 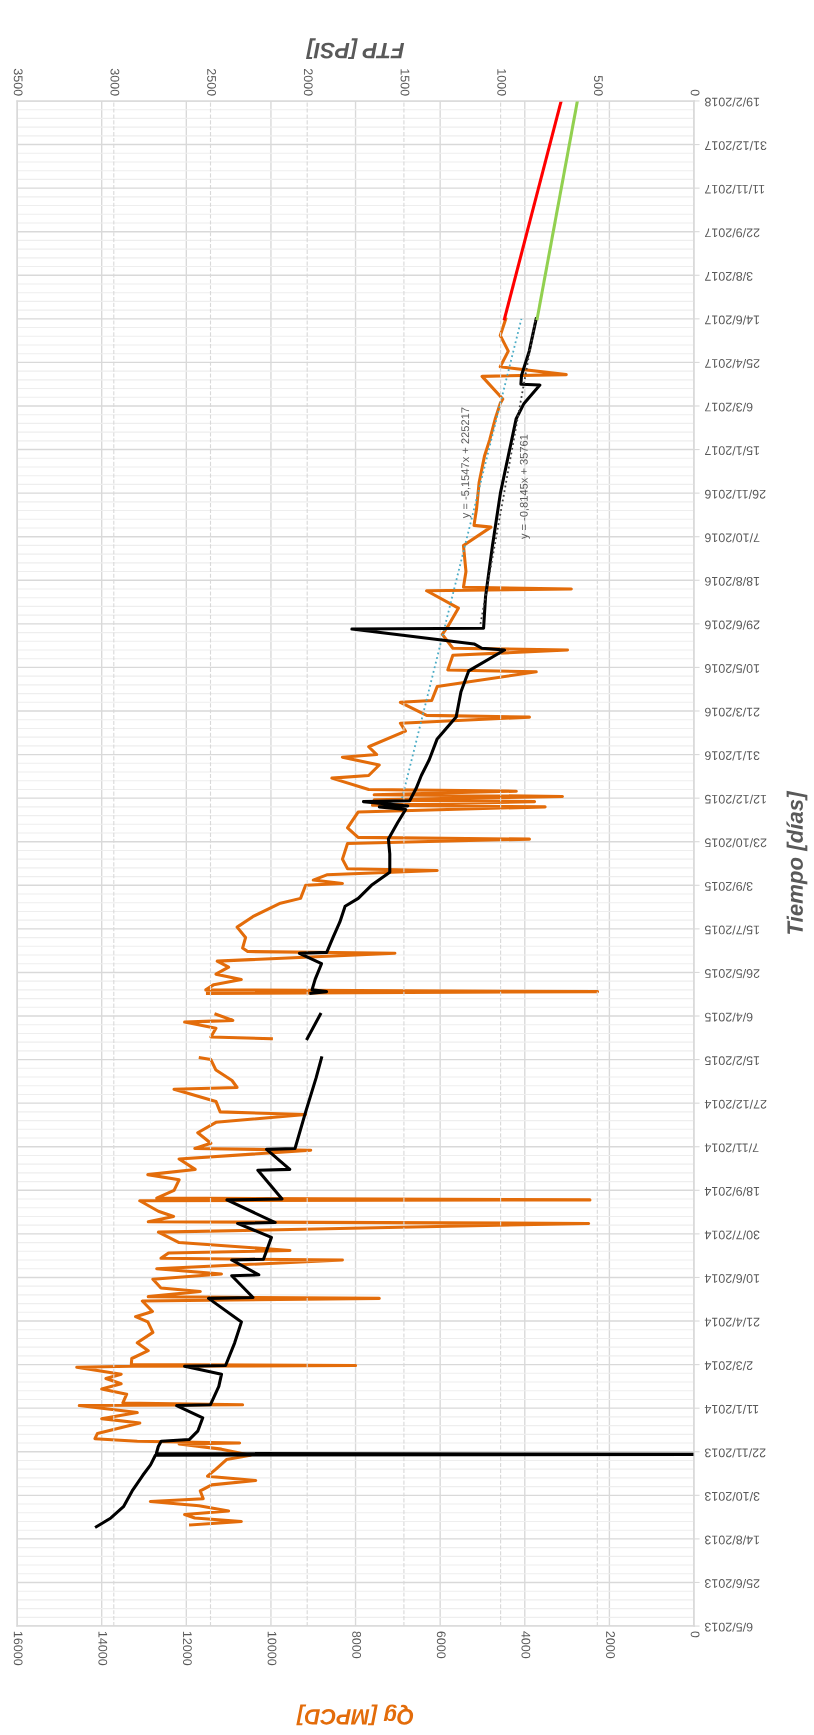 I want to click on y-tick-label: 15/1/2017, so click(x=732, y=451).